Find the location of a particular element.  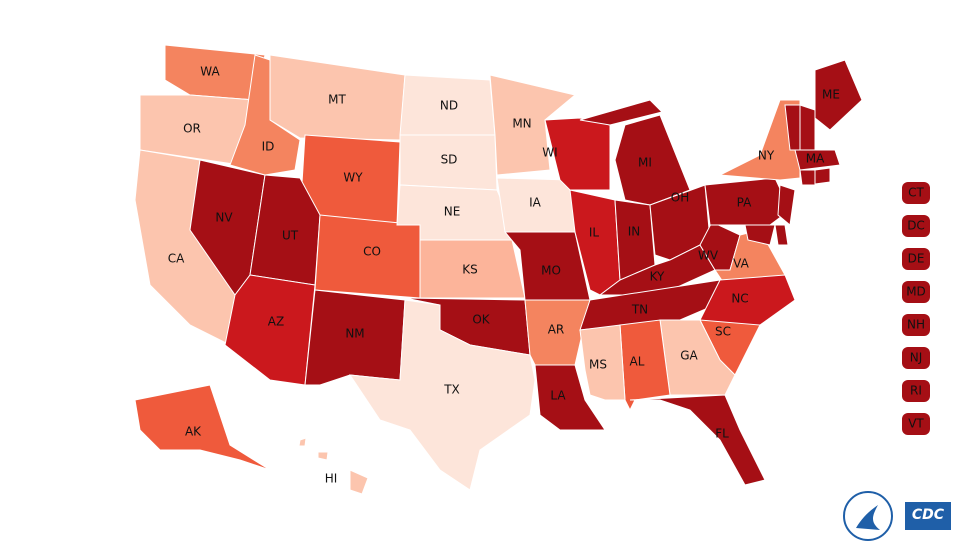

state-label: NY is located at coordinates (766, 156).